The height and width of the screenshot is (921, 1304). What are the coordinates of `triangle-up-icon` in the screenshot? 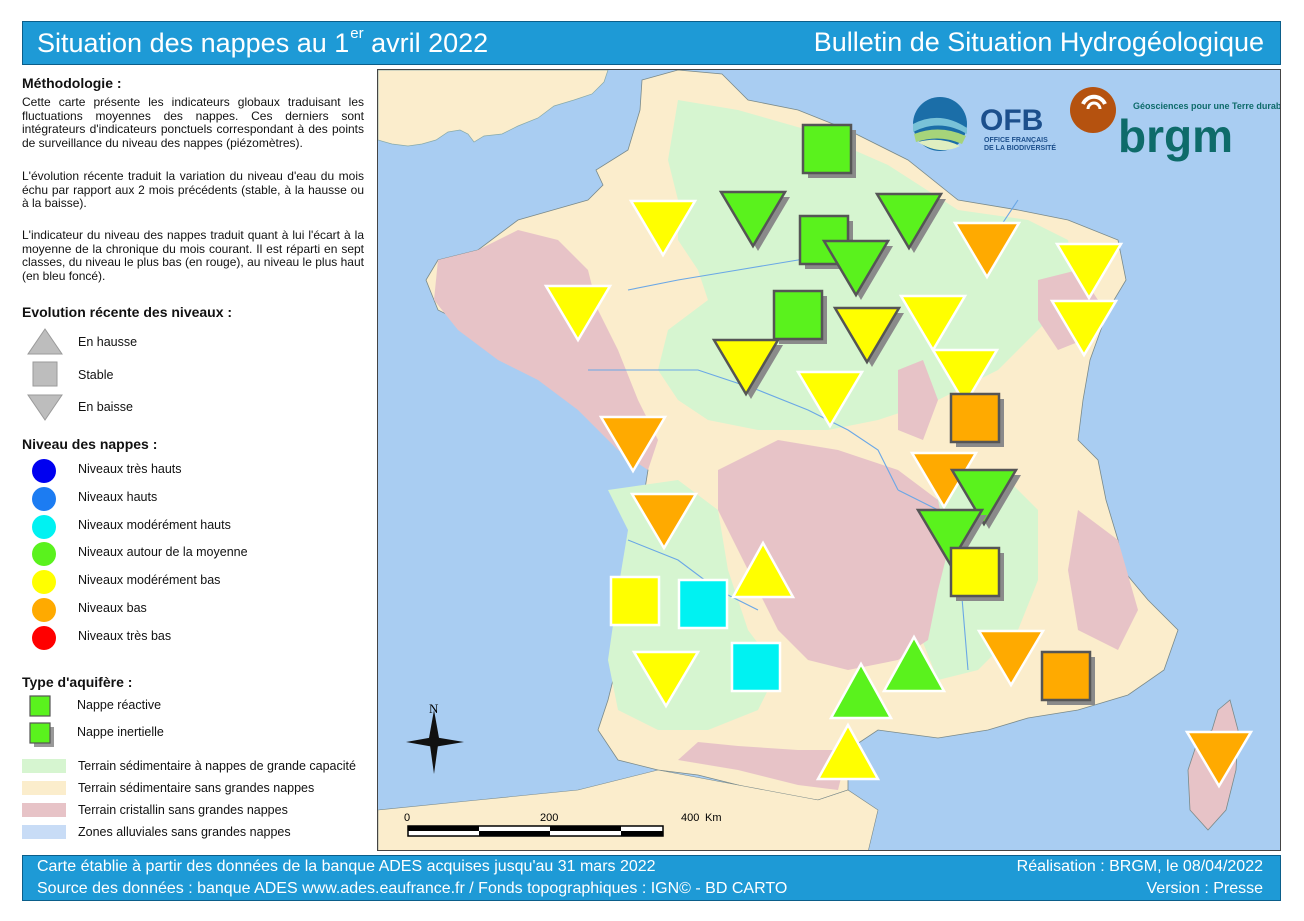 It's located at (45, 341).